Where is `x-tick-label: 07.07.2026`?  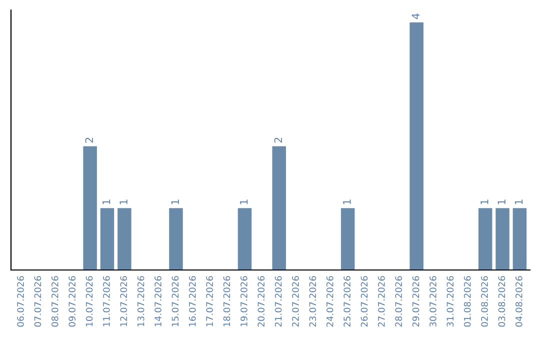
x-tick-label: 07.07.2026 is located at coordinates (38, 301).